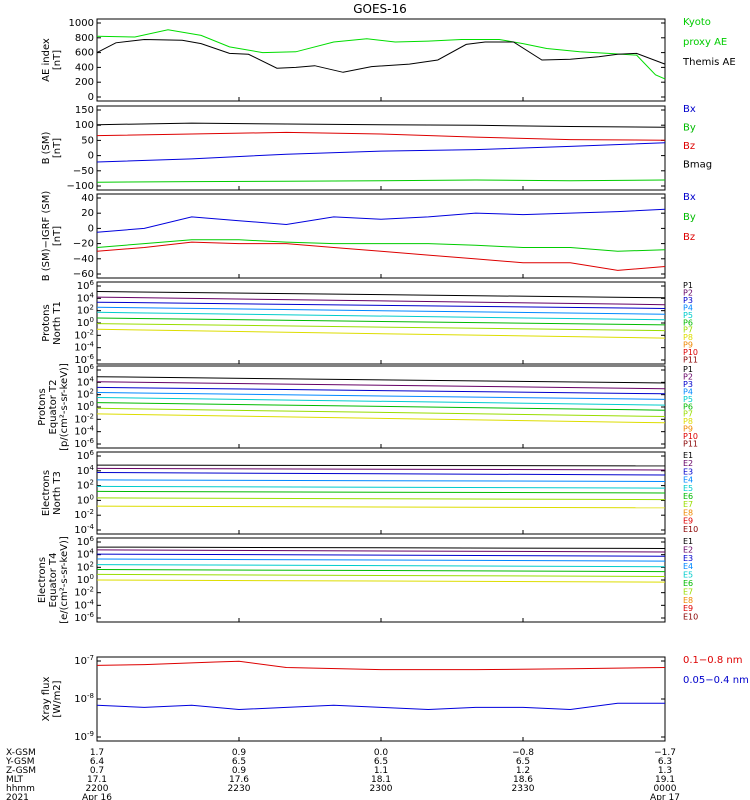 This screenshot has height=800, width=750. Describe the element at coordinates (83, 171) in the screenshot. I see `y-tick-label: −50` at that location.